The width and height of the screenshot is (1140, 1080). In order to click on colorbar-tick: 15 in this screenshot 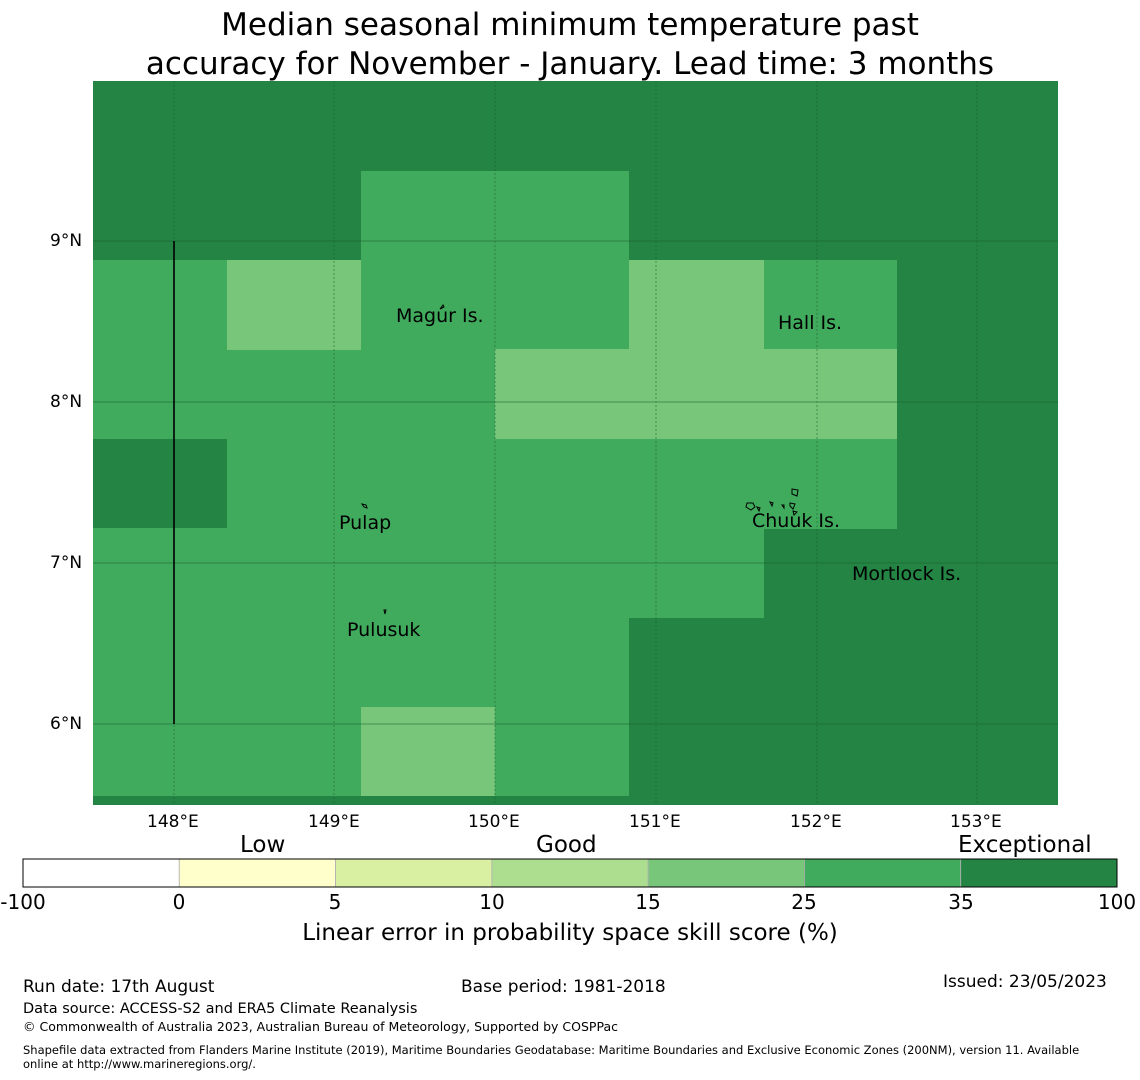, I will do `click(648, 902)`.